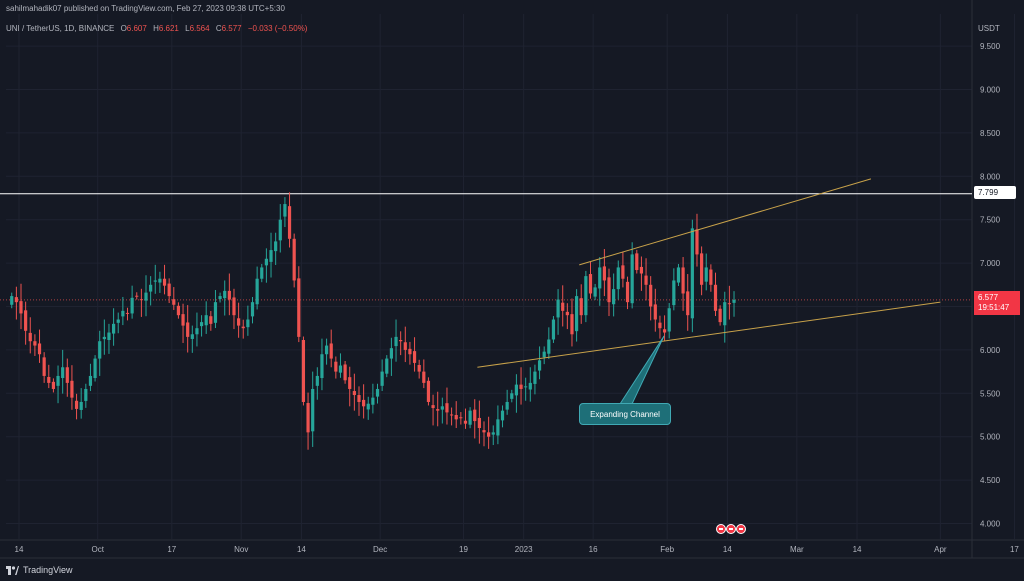  I want to click on x-tick-label: 19, so click(463, 549).